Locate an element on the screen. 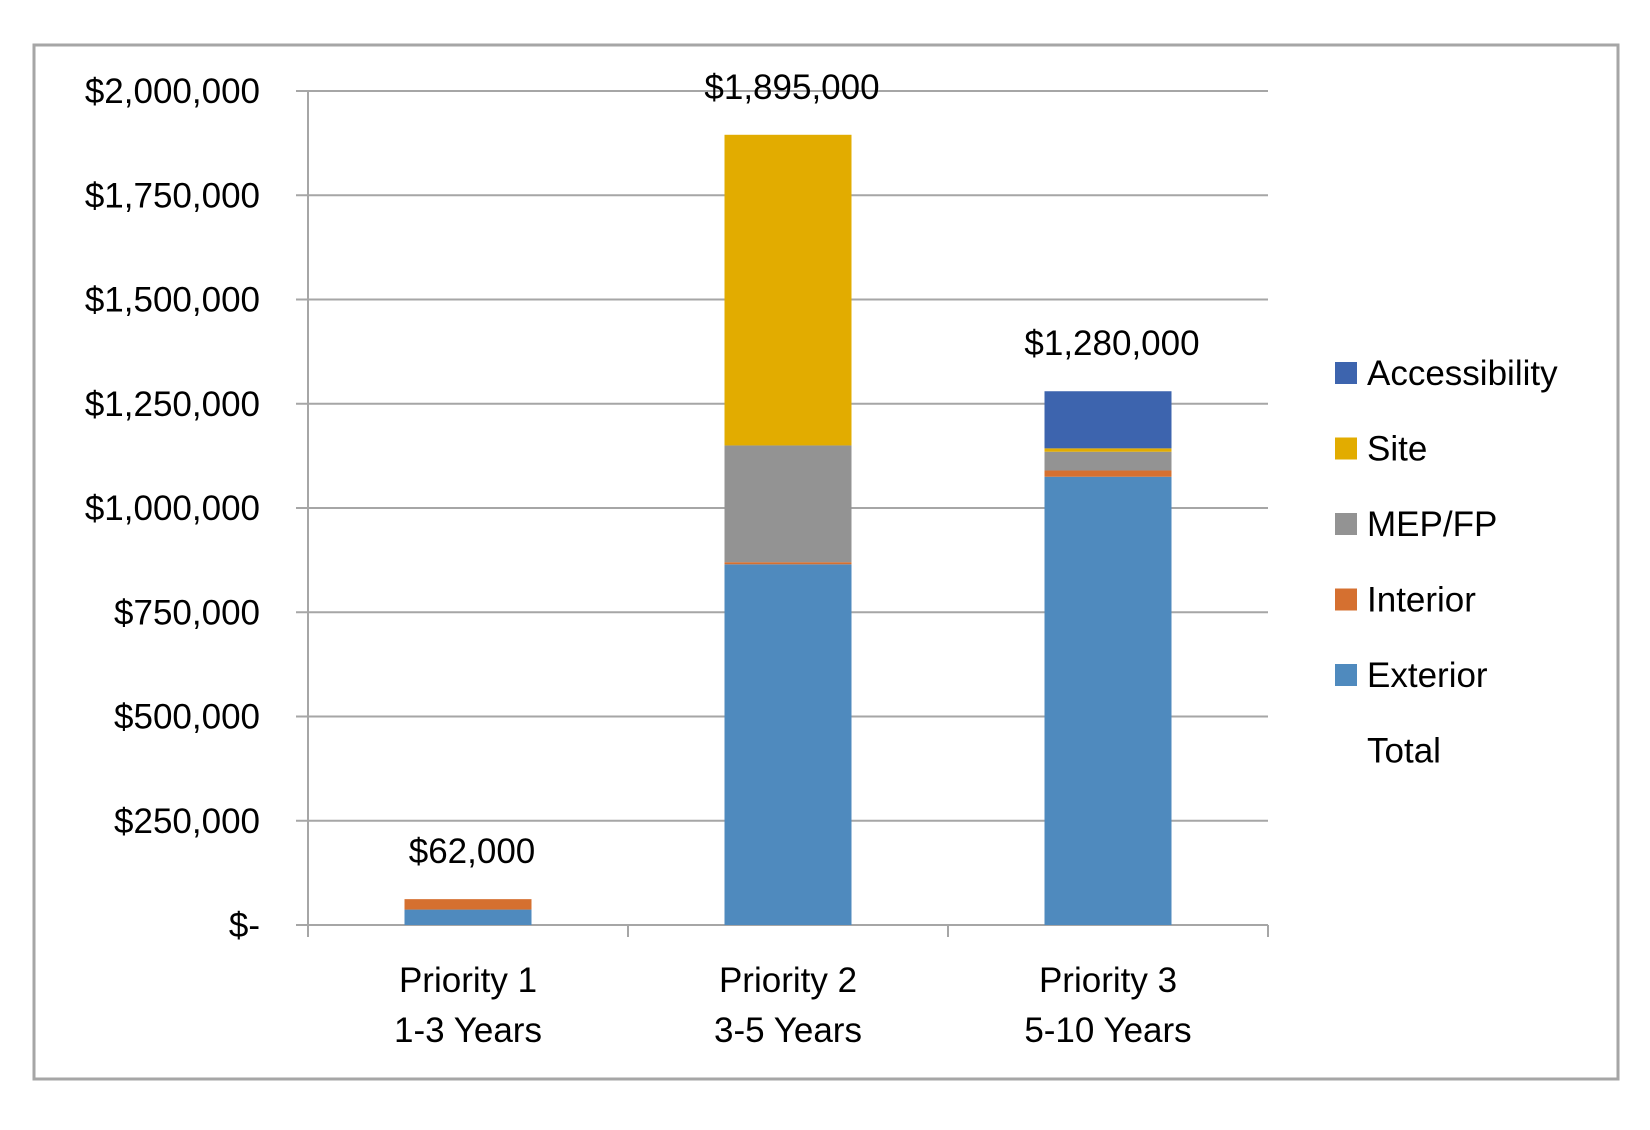 The width and height of the screenshot is (1650, 1130). y-tick-label: $1,000,000 is located at coordinates (172, 508).